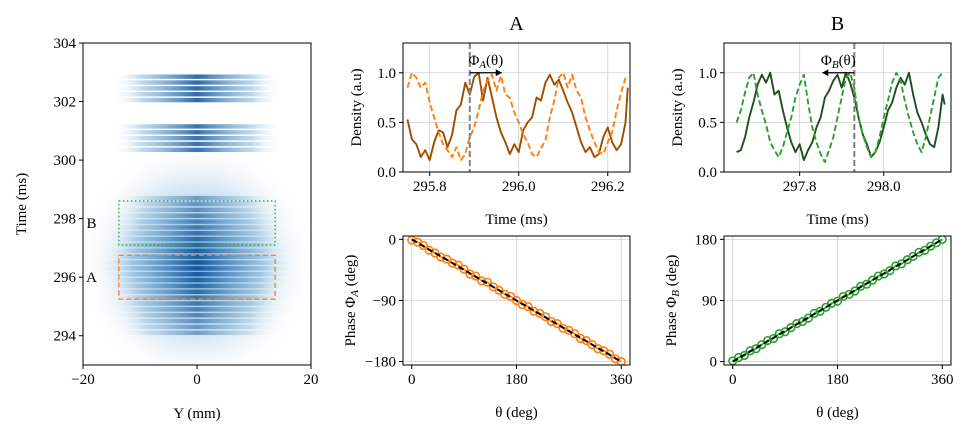 This screenshot has height=437, width=969. What do you see at coordinates (608, 187) in the screenshot?
I see `density-x-tick-label: 296.2` at bounding box center [608, 187].